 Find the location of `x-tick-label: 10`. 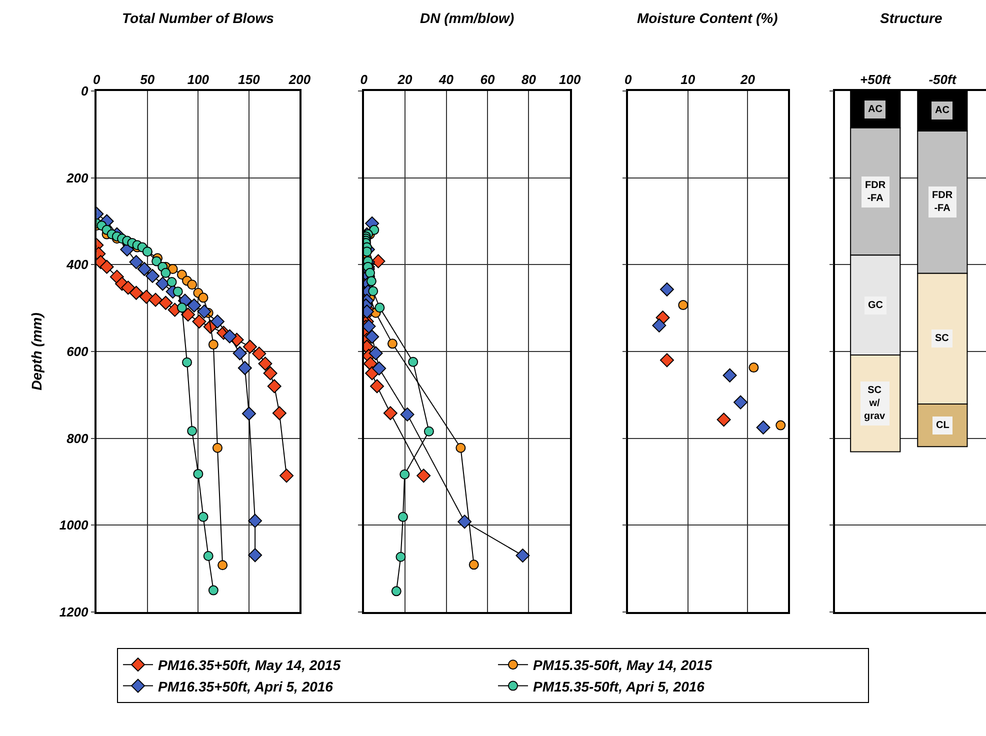

x-tick-label: 10 is located at coordinates (688, 80).